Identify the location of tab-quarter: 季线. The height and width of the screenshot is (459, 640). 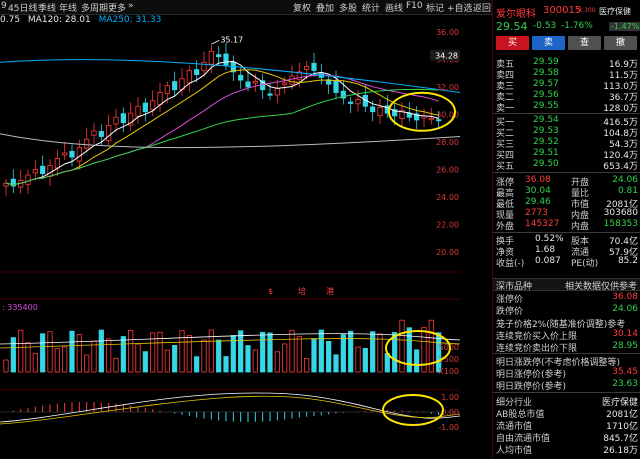
(47, 9).